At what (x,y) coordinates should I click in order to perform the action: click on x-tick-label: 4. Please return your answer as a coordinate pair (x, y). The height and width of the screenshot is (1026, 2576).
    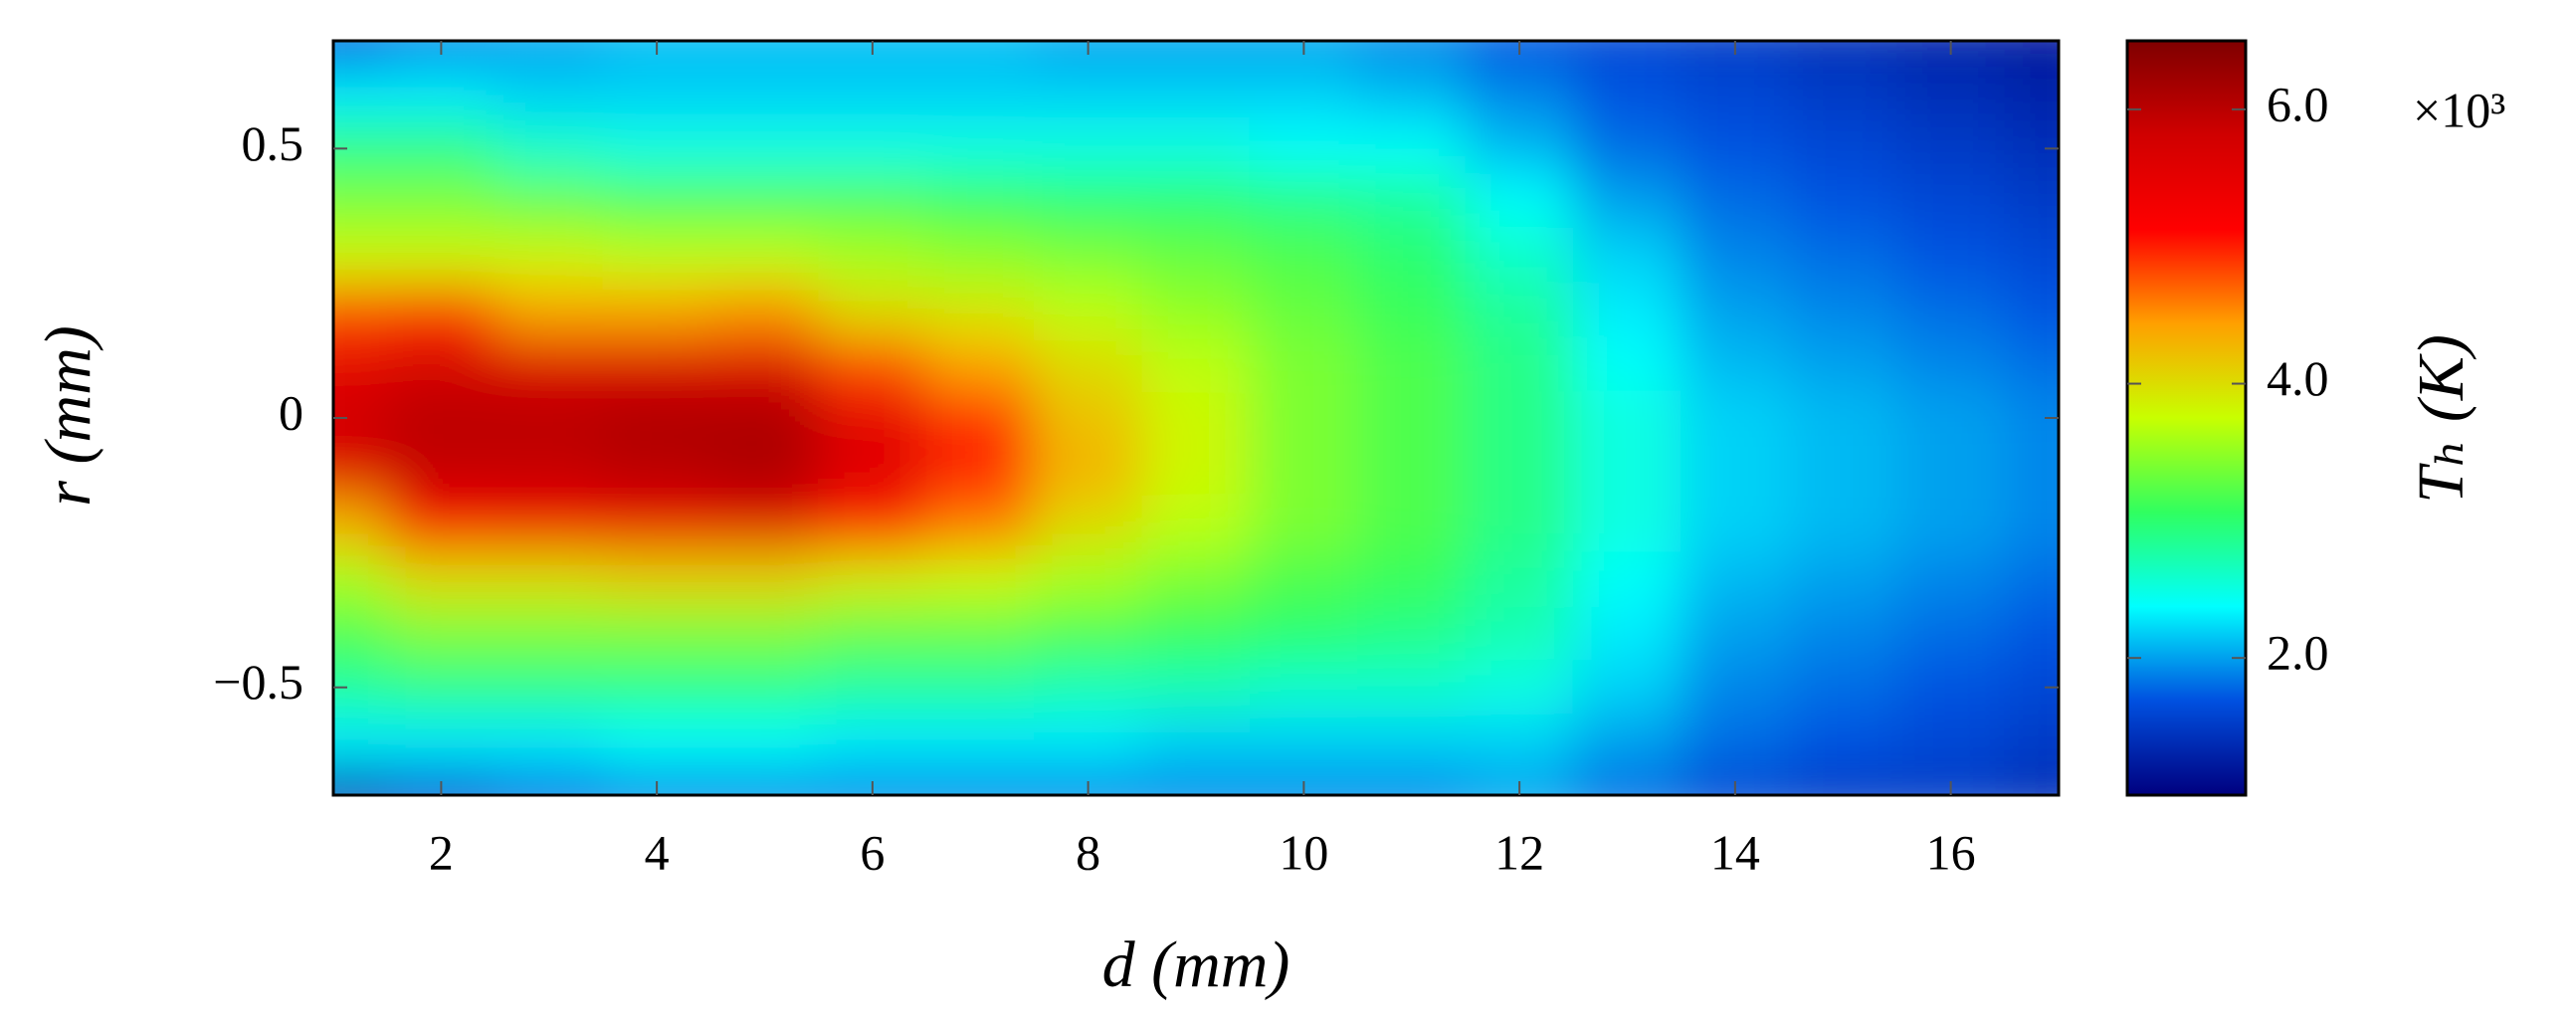
    Looking at the image, I should click on (657, 852).